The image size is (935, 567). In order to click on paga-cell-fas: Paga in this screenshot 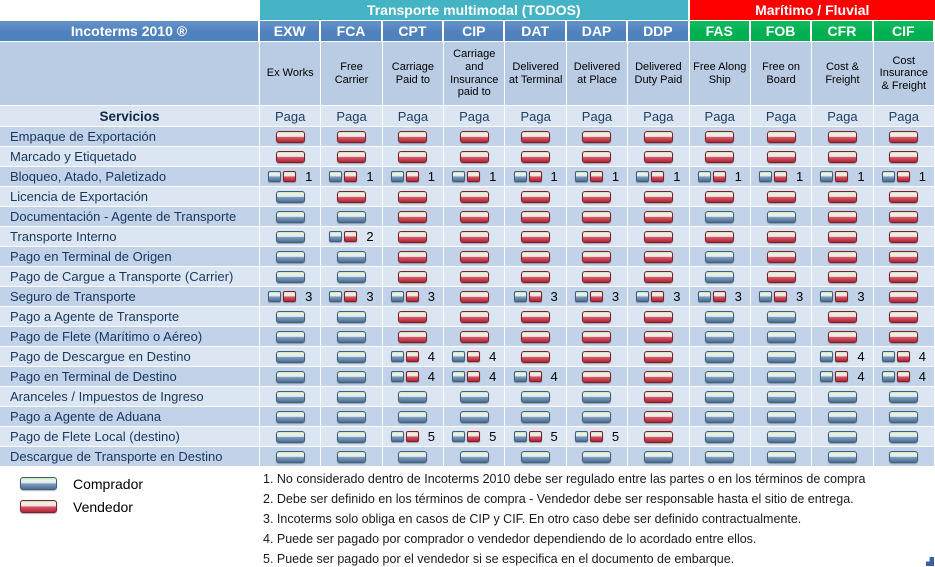, I will do `click(720, 116)`.